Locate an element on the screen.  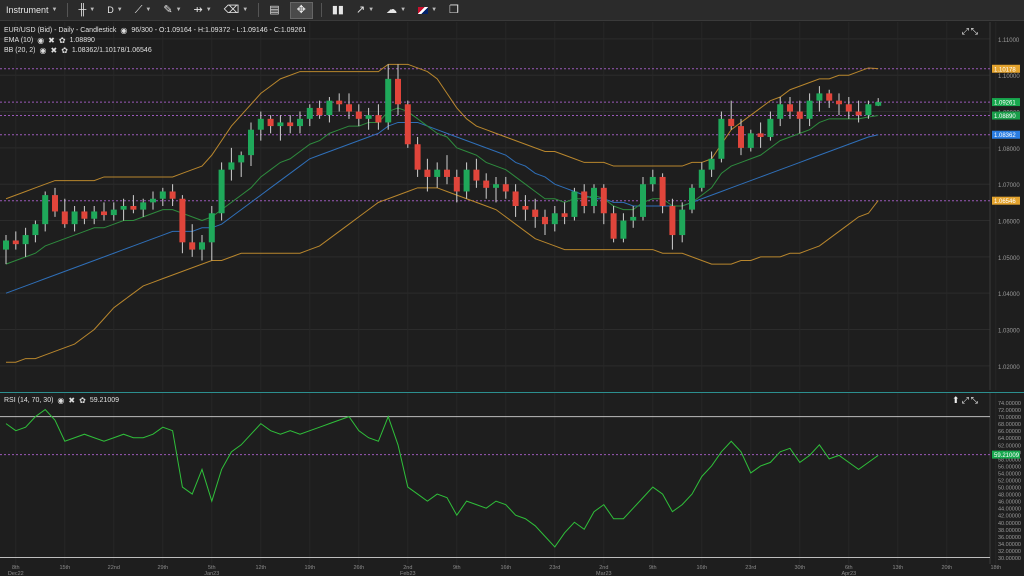
price-tick-label: 1.11000 is located at coordinates (1009, 41).